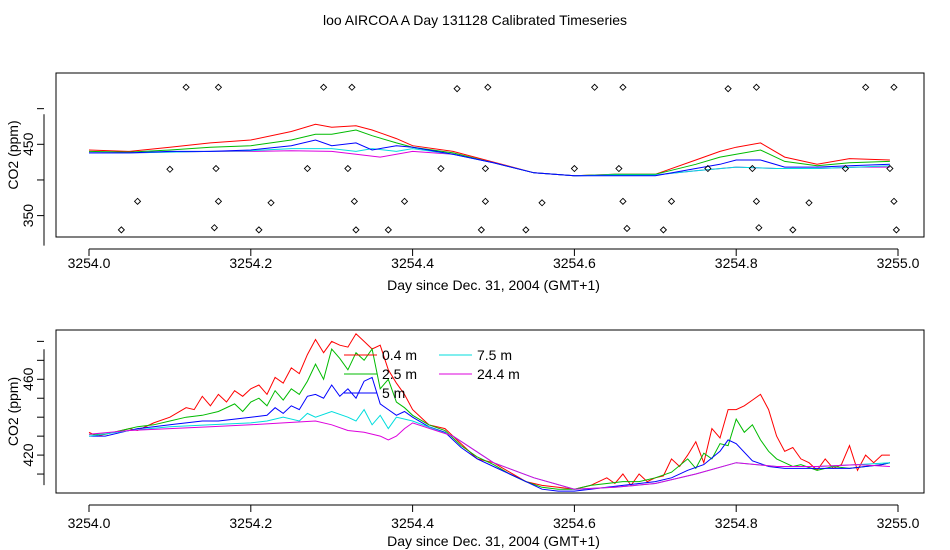 This screenshot has width=950, height=550. Describe the element at coordinates (494, 355) in the screenshot. I see `legend-label: 7.5 m` at that location.